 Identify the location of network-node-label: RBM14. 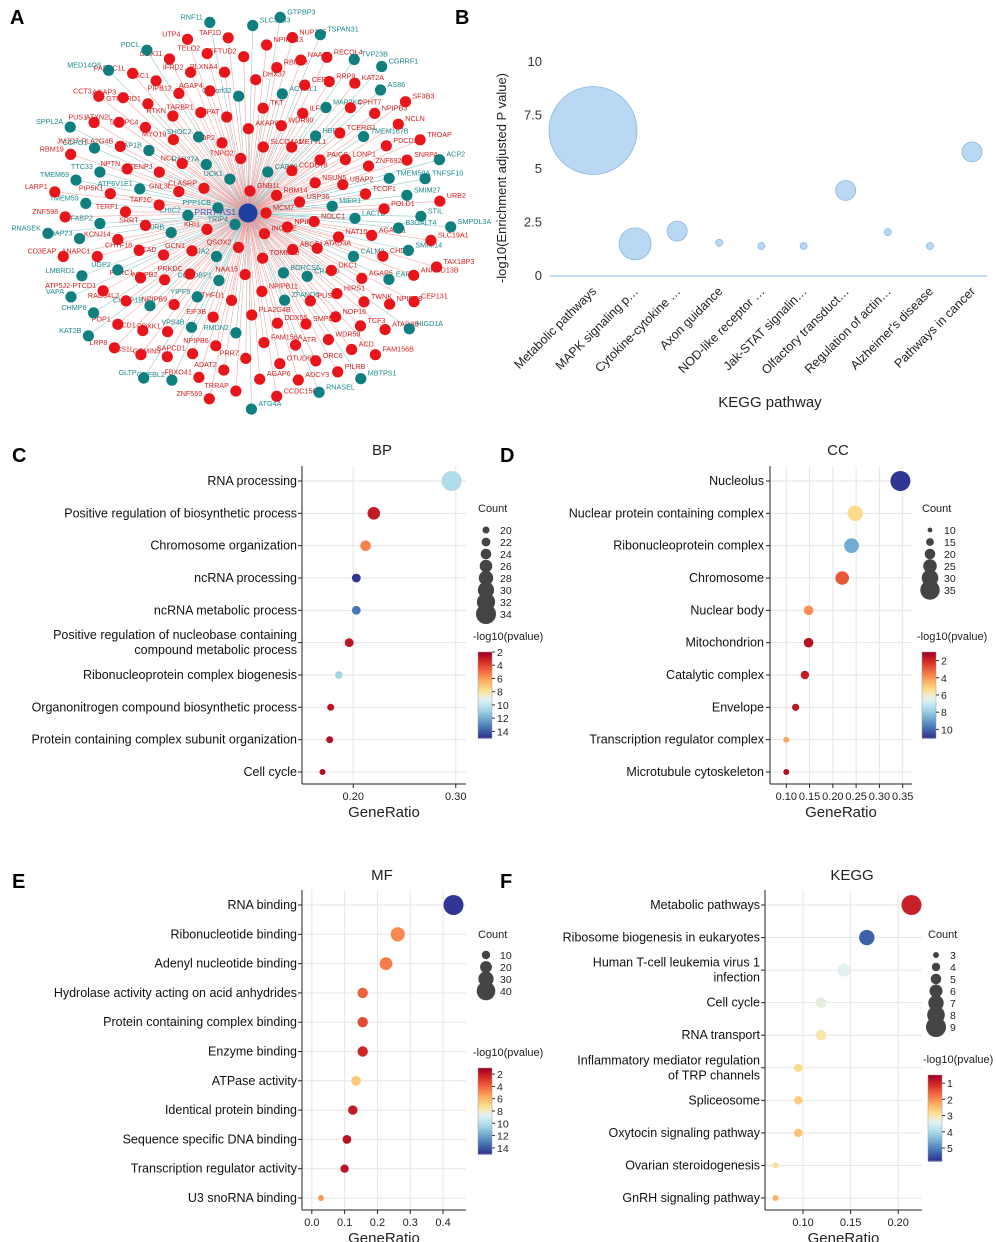
(296, 189).